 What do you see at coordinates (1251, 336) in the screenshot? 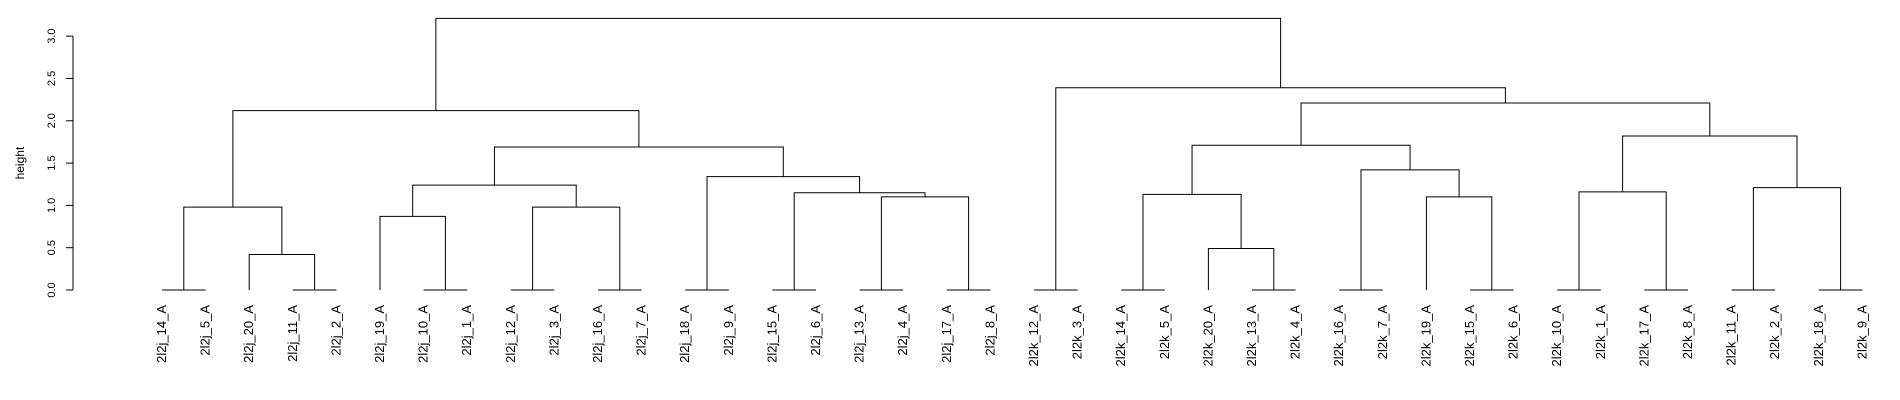
I see `leaf-label: 2l2k_13_A` at bounding box center [1251, 336].